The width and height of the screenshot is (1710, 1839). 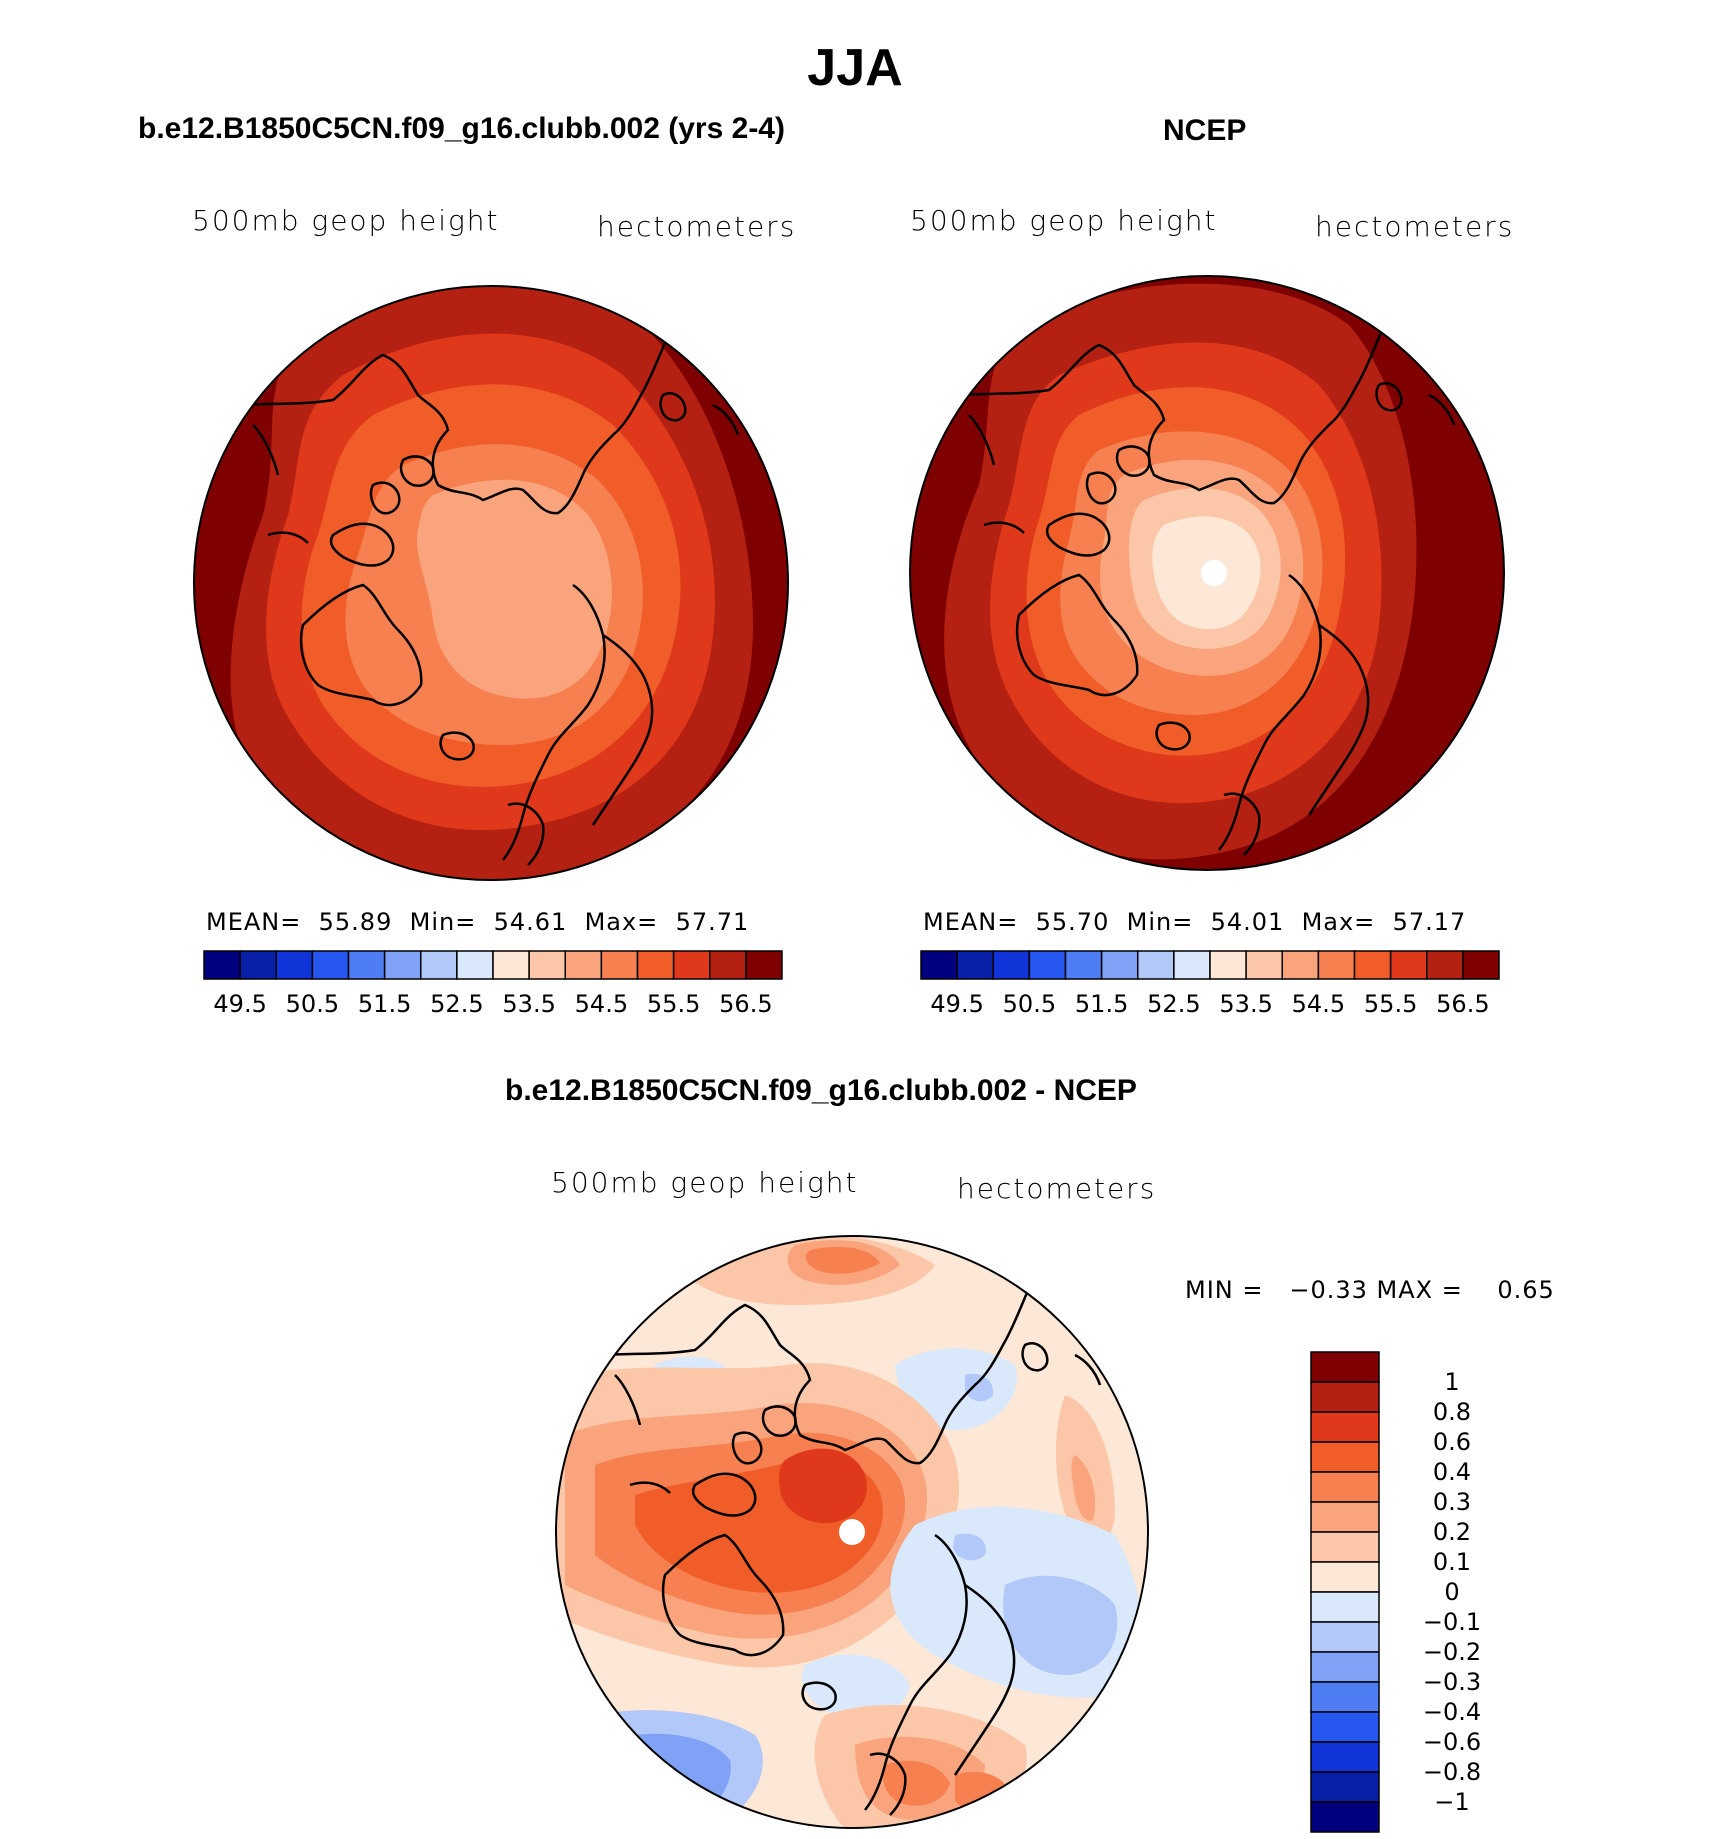 I want to click on colorbar-tick-label: 52.5, so click(x=1174, y=1004).